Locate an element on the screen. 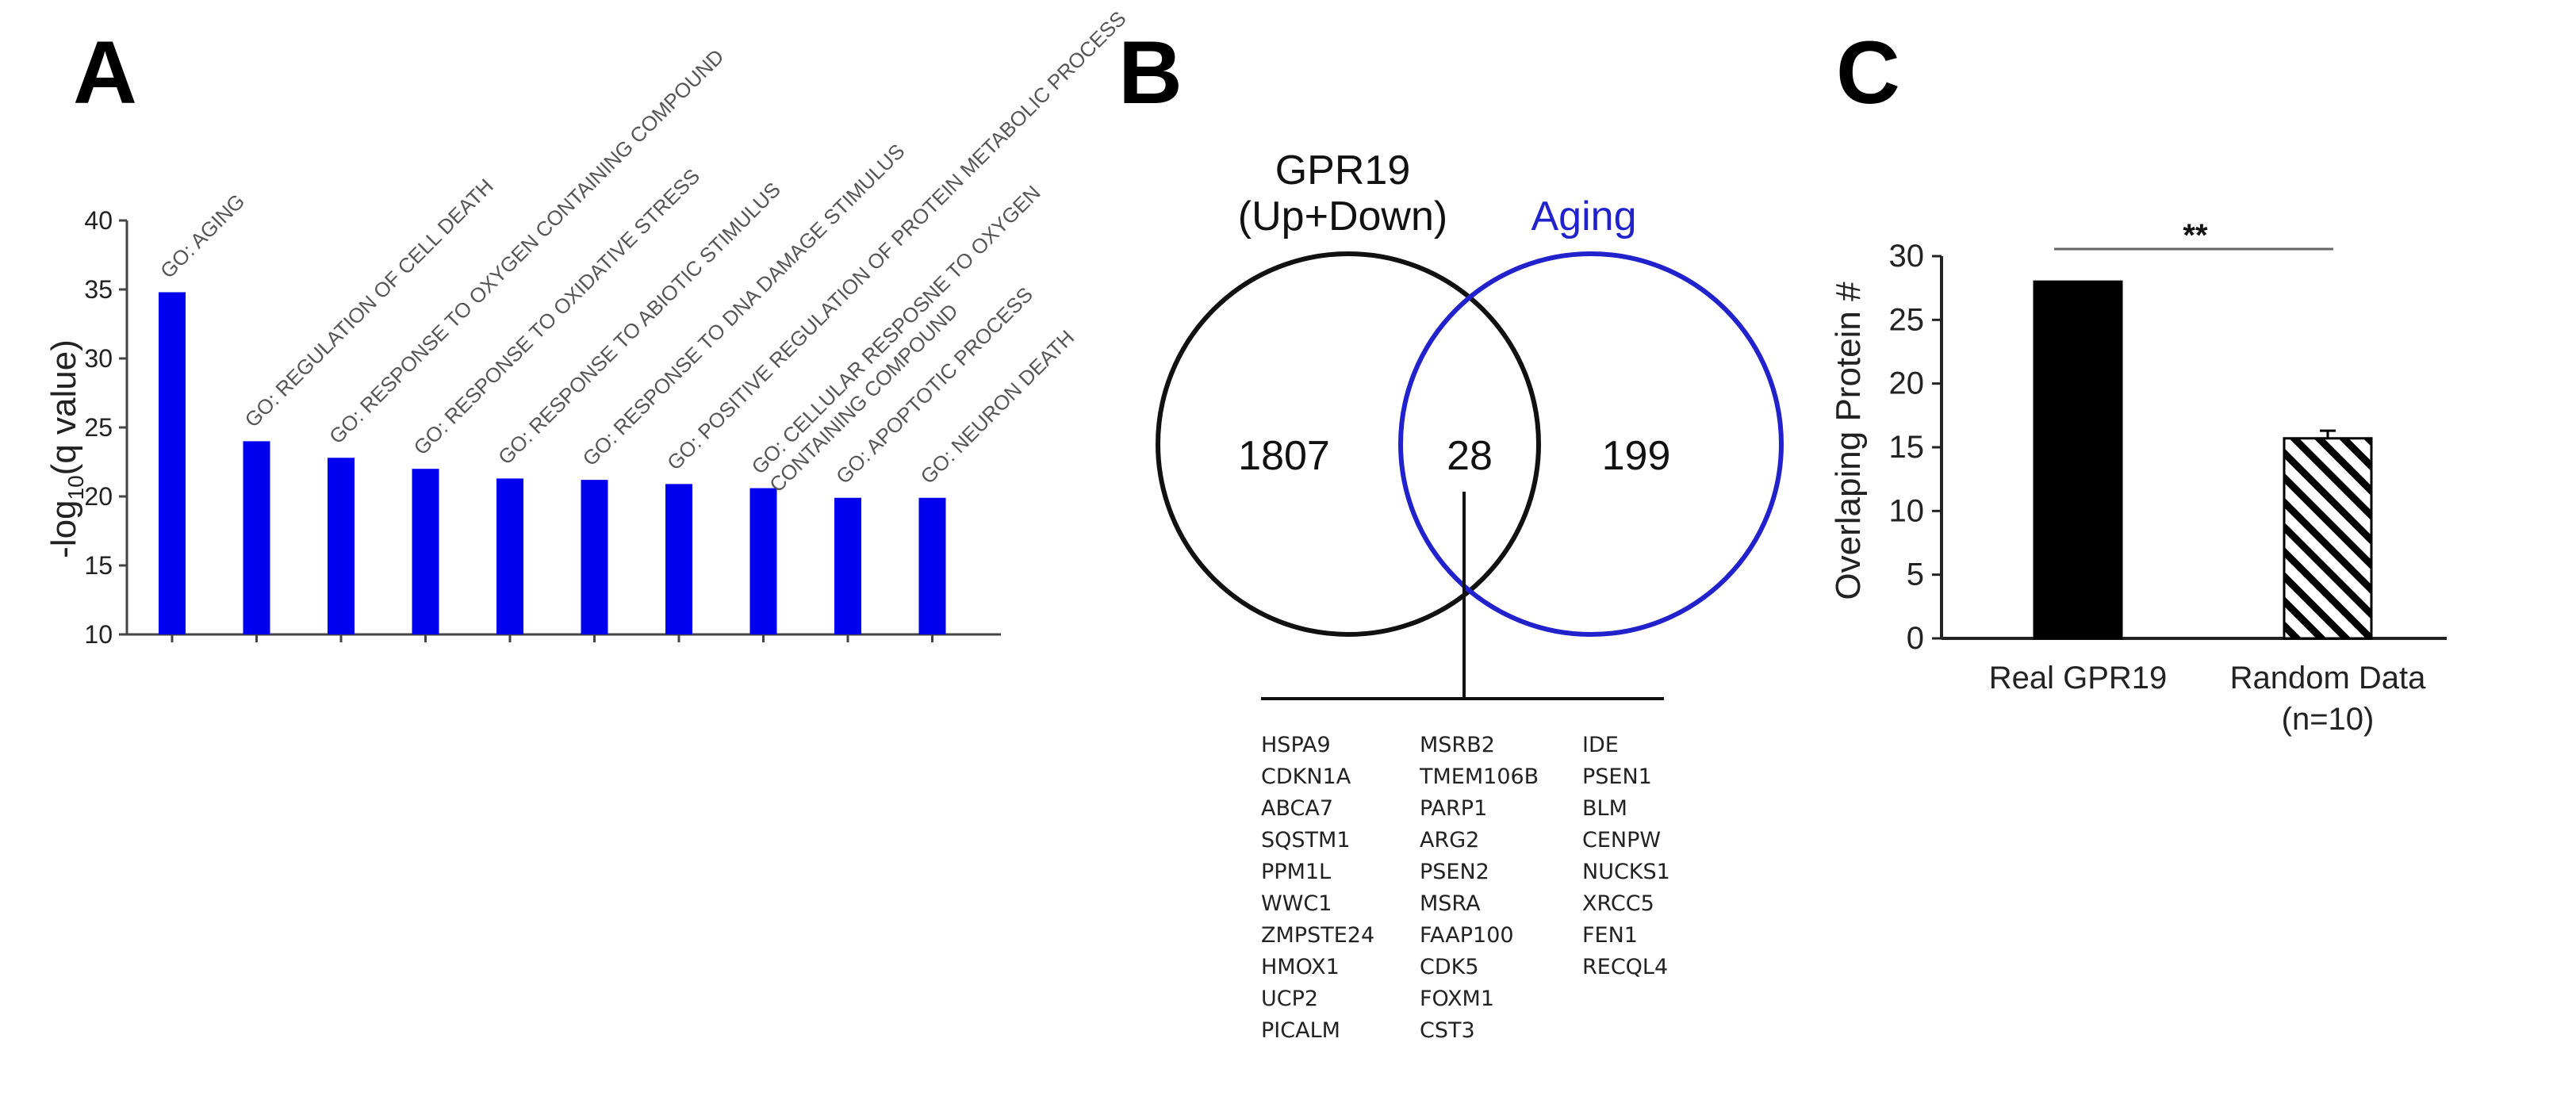  venn-left-set-title: GPR19 is located at coordinates (1343, 170).